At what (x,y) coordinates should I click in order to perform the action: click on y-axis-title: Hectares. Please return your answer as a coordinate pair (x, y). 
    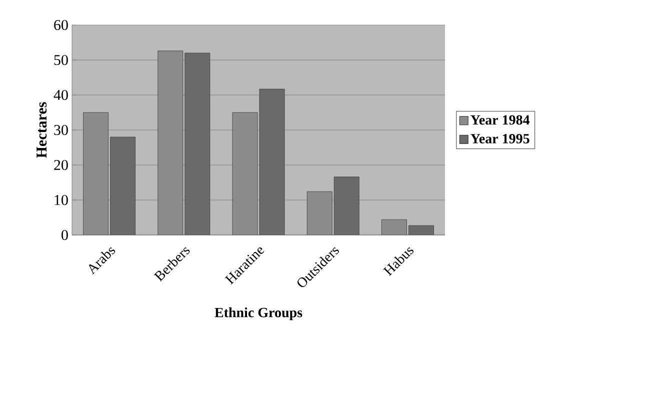
    Looking at the image, I should click on (41, 130).